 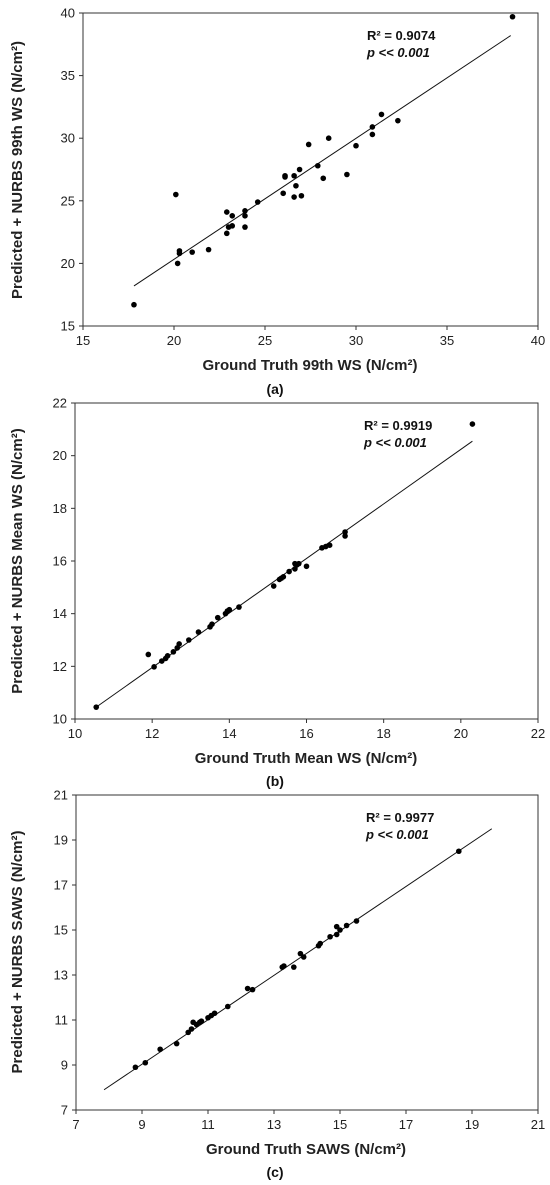 I want to click on y-axis-label-b: Predicted + NURBS Mean WS (N/cm²), so click(x=17, y=560).